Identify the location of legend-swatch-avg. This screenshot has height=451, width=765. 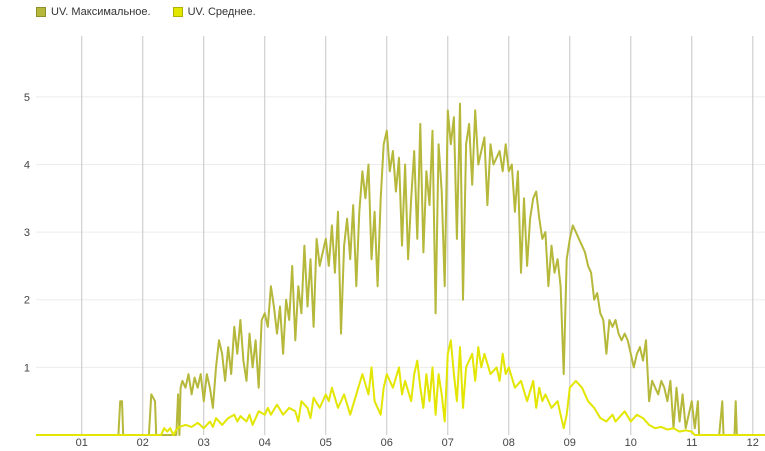
(177, 12).